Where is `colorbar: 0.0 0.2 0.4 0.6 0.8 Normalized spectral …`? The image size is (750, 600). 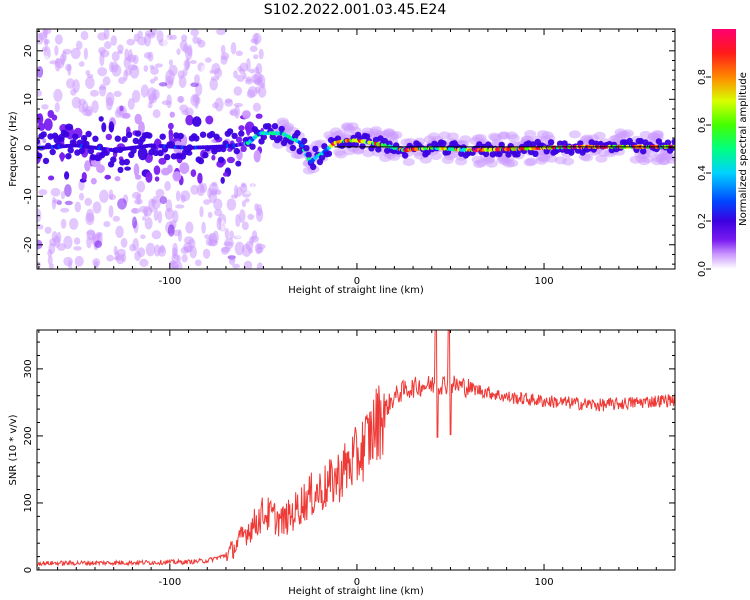 colorbar: 0.0 0.2 0.4 0.6 0.8 Normalized spectral … is located at coordinates (723, 153).